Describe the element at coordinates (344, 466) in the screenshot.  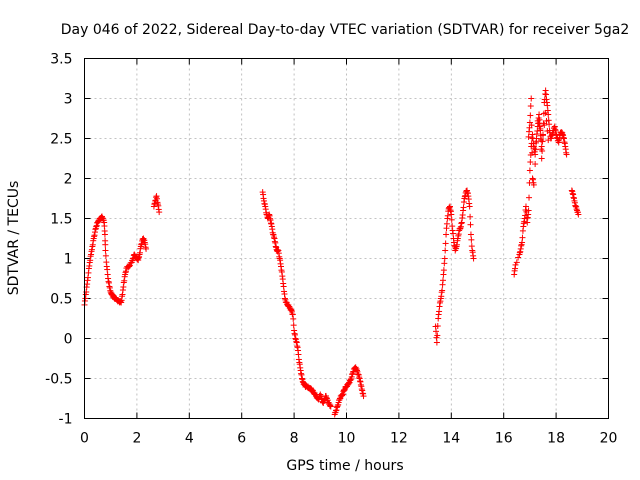
I see `x-axis-label: GPS time / hours` at that location.